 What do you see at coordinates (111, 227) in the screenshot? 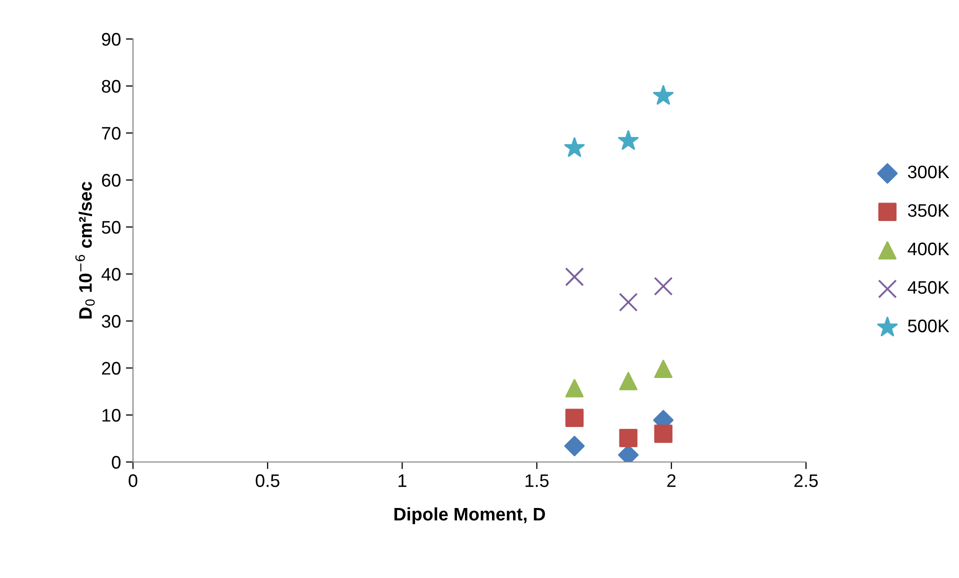
I see `y-tick-label: 50` at bounding box center [111, 227].